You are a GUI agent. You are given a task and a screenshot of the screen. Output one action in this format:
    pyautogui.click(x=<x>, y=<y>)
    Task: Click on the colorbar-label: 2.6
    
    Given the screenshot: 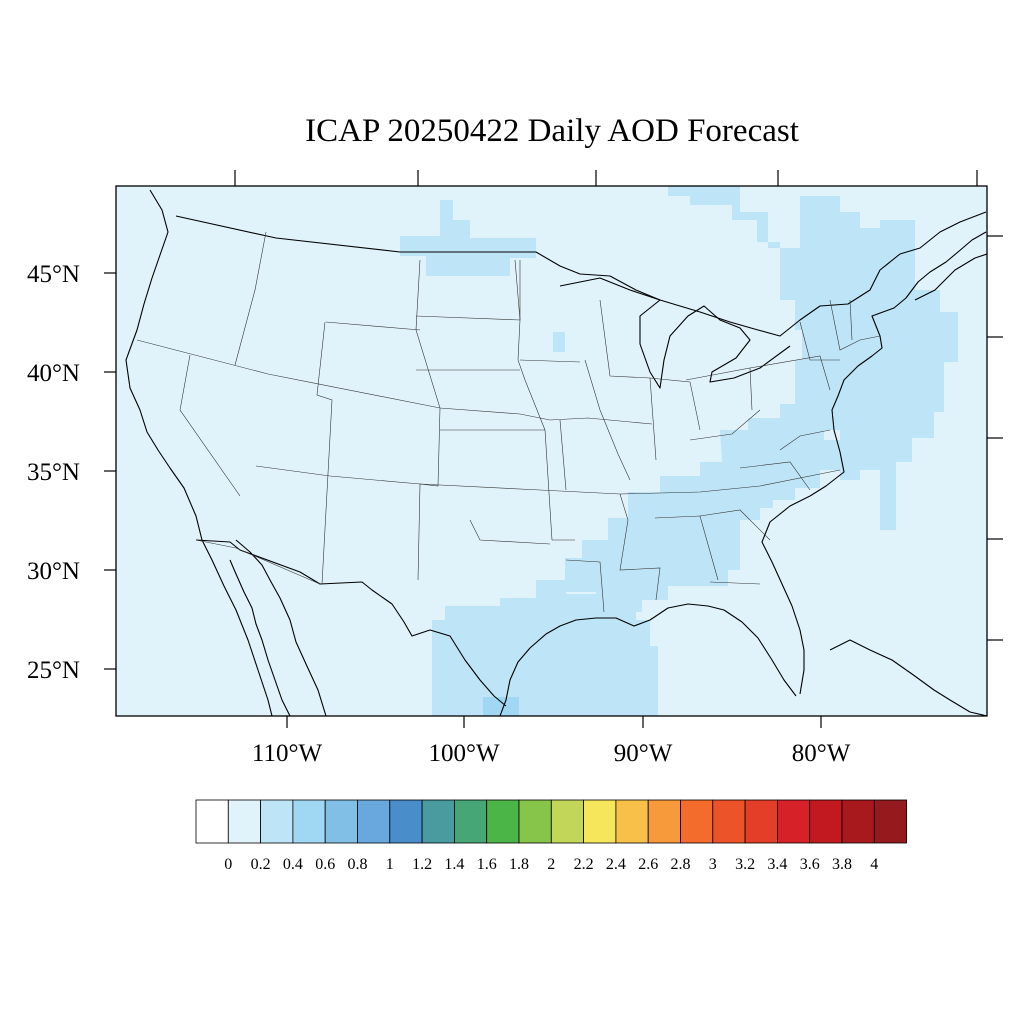 What is the action you would take?
    pyautogui.click(x=648, y=864)
    